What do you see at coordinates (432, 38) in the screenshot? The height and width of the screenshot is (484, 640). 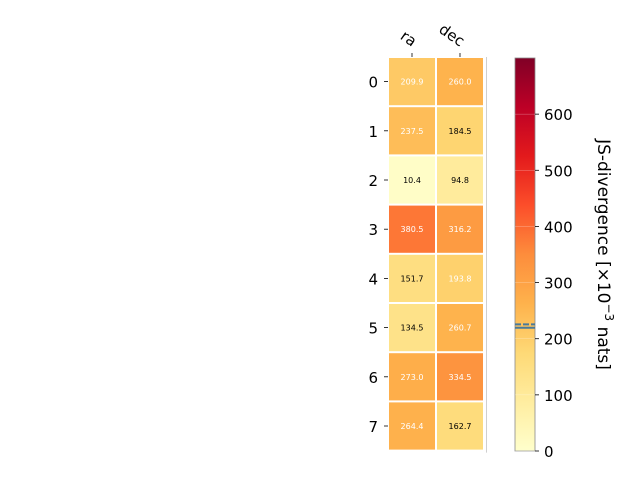 I see `column-labels: ra dec` at bounding box center [432, 38].